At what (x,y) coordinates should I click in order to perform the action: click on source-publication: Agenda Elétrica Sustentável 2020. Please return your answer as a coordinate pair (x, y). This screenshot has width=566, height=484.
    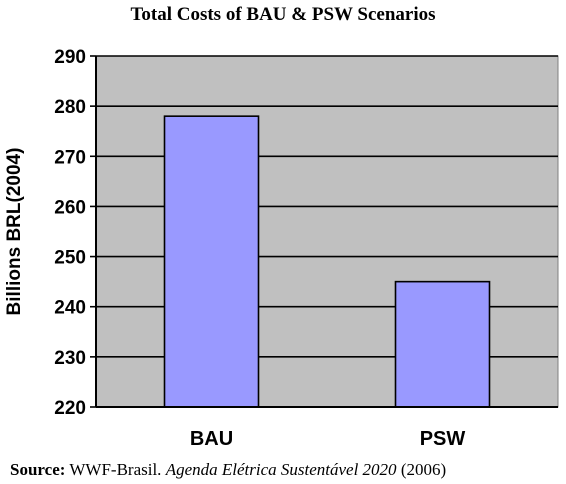
    Looking at the image, I should click on (281, 469).